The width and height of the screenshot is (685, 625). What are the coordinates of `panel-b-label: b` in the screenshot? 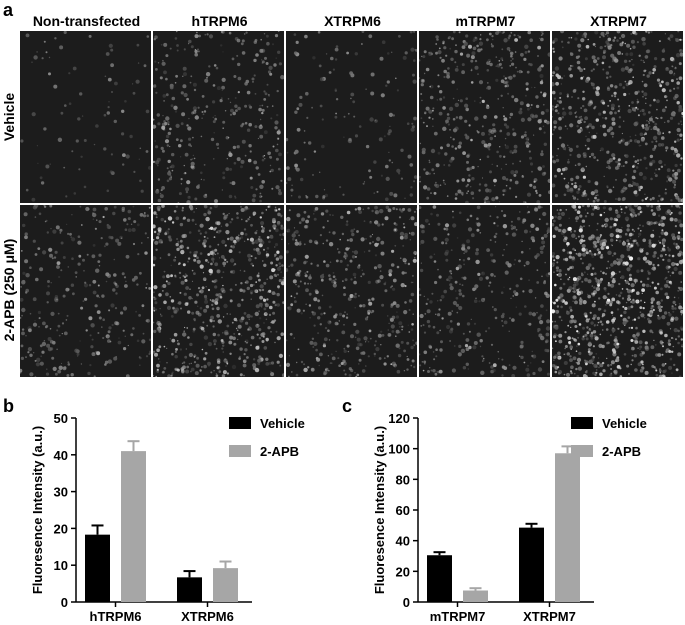 It's located at (8, 406).